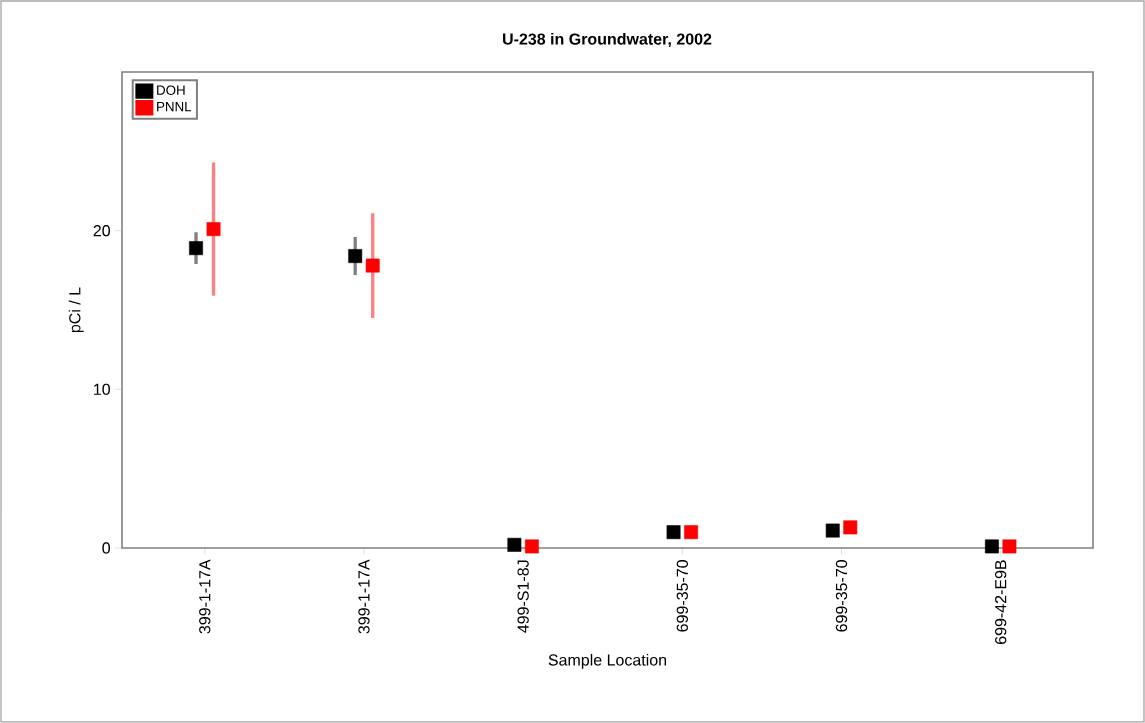 This screenshot has width=1145, height=723. Describe the element at coordinates (1001, 602) in the screenshot. I see `x-tick-label: 699-42-E9B` at that location.